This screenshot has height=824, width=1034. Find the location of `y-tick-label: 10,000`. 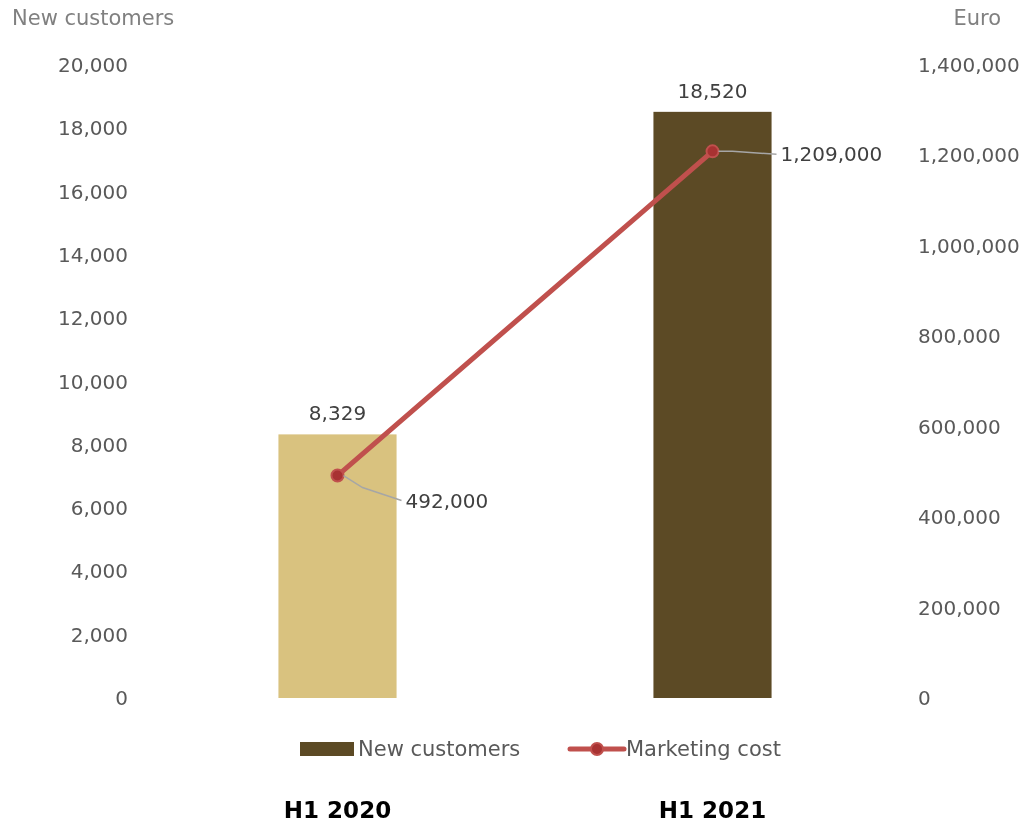

y-tick-label: 10,000 is located at coordinates (93, 381).